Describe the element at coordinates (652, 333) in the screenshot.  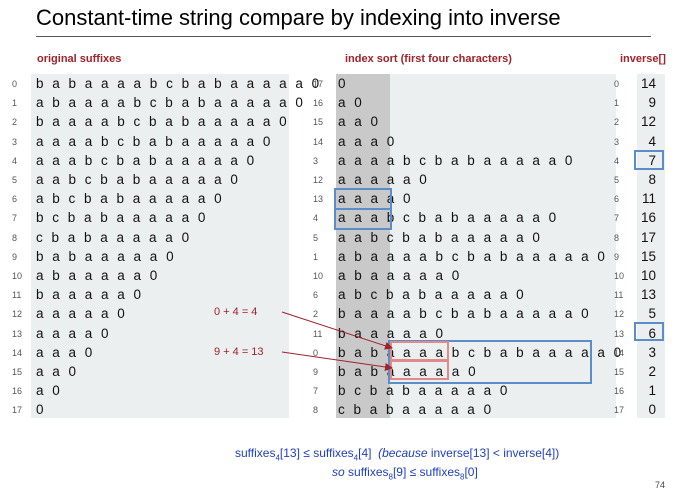
I see `col-inv-value: 6` at that location.